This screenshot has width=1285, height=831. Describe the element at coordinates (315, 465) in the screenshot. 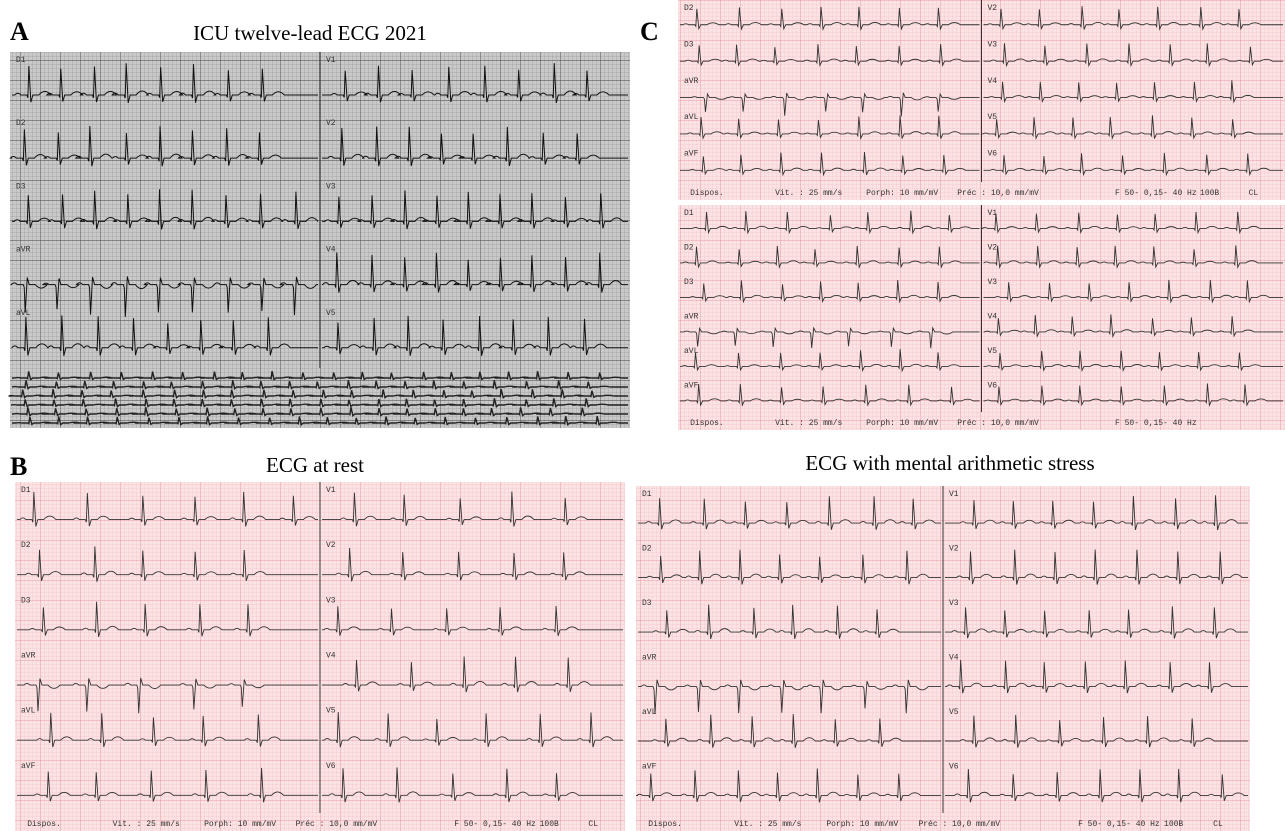

I see `panel-title: ECG at rest` at that location.